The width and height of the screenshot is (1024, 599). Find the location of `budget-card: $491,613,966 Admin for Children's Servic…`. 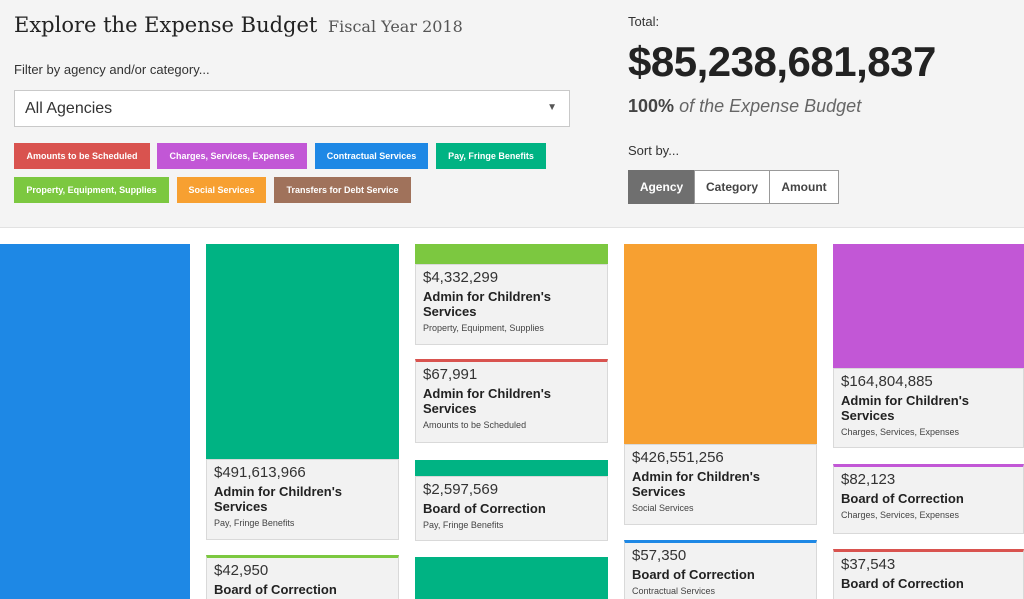

budget-card: $491,613,966 Admin for Children's Servic… is located at coordinates (302, 499).